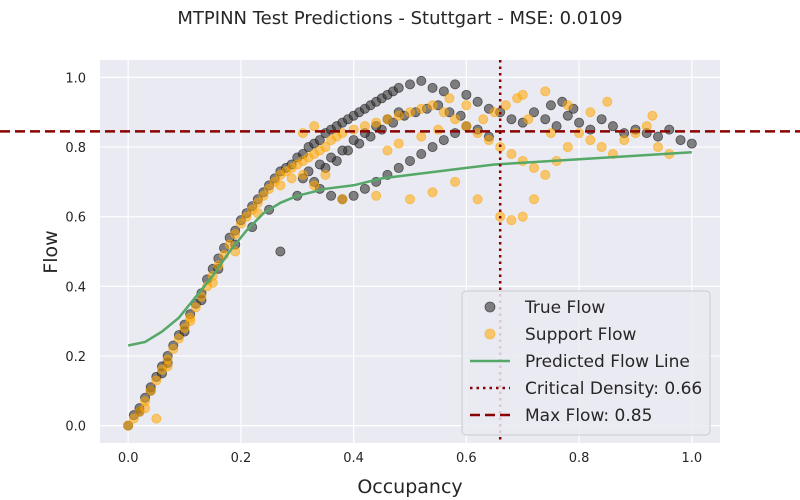  I want to click on y-tick-label: 0.8, so click(75, 148).